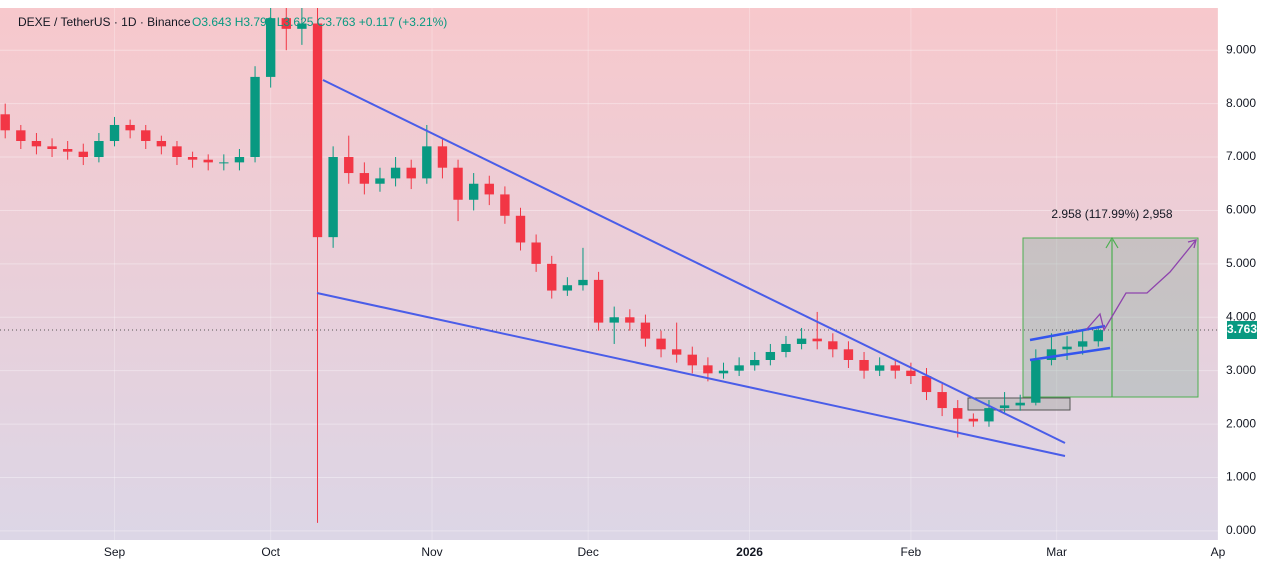 This screenshot has height=572, width=1280. Describe the element at coordinates (588, 552) in the screenshot. I see `x-tick-label: Dec` at that location.